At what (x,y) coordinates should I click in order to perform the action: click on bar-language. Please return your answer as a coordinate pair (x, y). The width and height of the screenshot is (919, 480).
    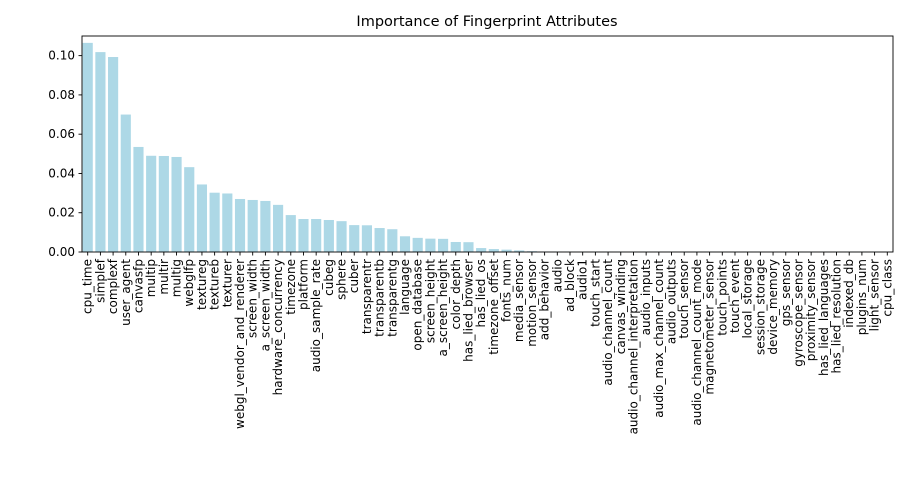
    Looking at the image, I should click on (405, 244).